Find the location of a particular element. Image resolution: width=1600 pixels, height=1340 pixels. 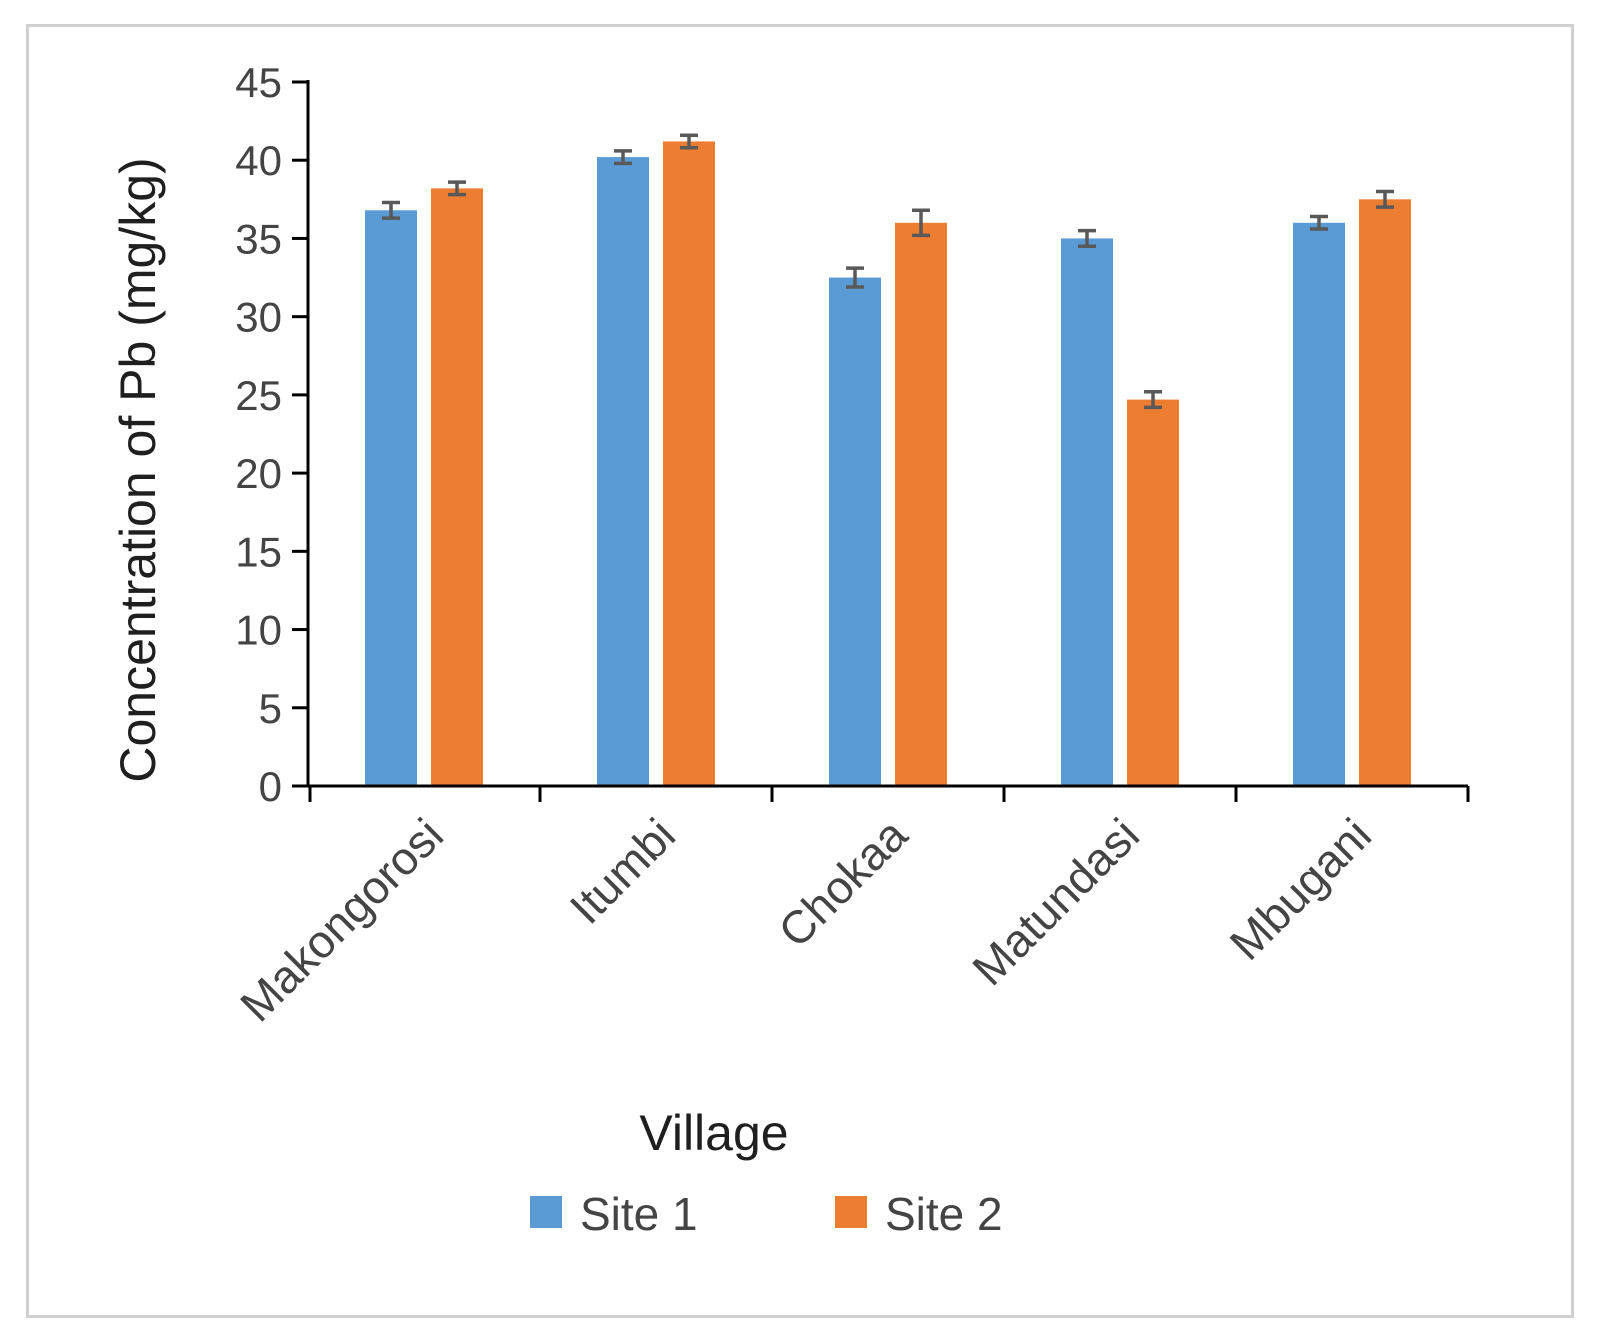

legend: Site 1 Site 2 is located at coordinates (766, 1214).